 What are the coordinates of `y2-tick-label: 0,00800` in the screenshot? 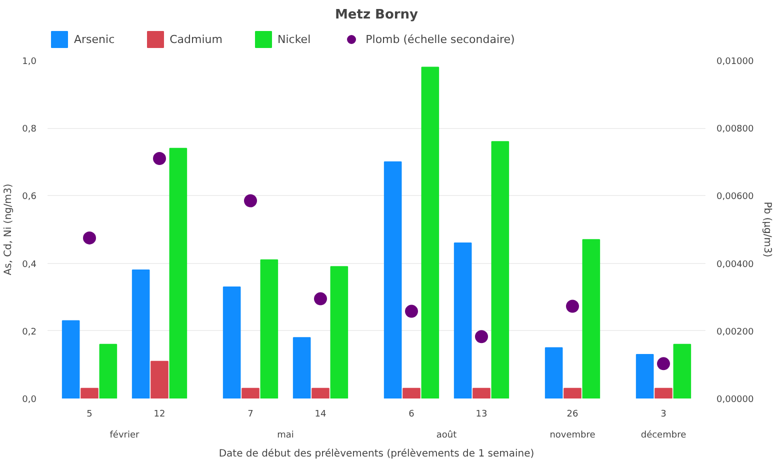 It's located at (735, 129).